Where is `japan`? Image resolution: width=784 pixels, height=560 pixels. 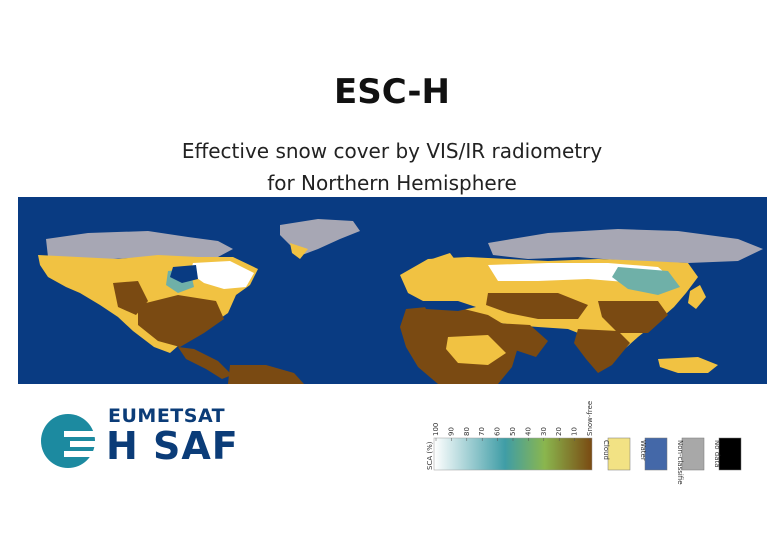 japan is located at coordinates (697, 297).